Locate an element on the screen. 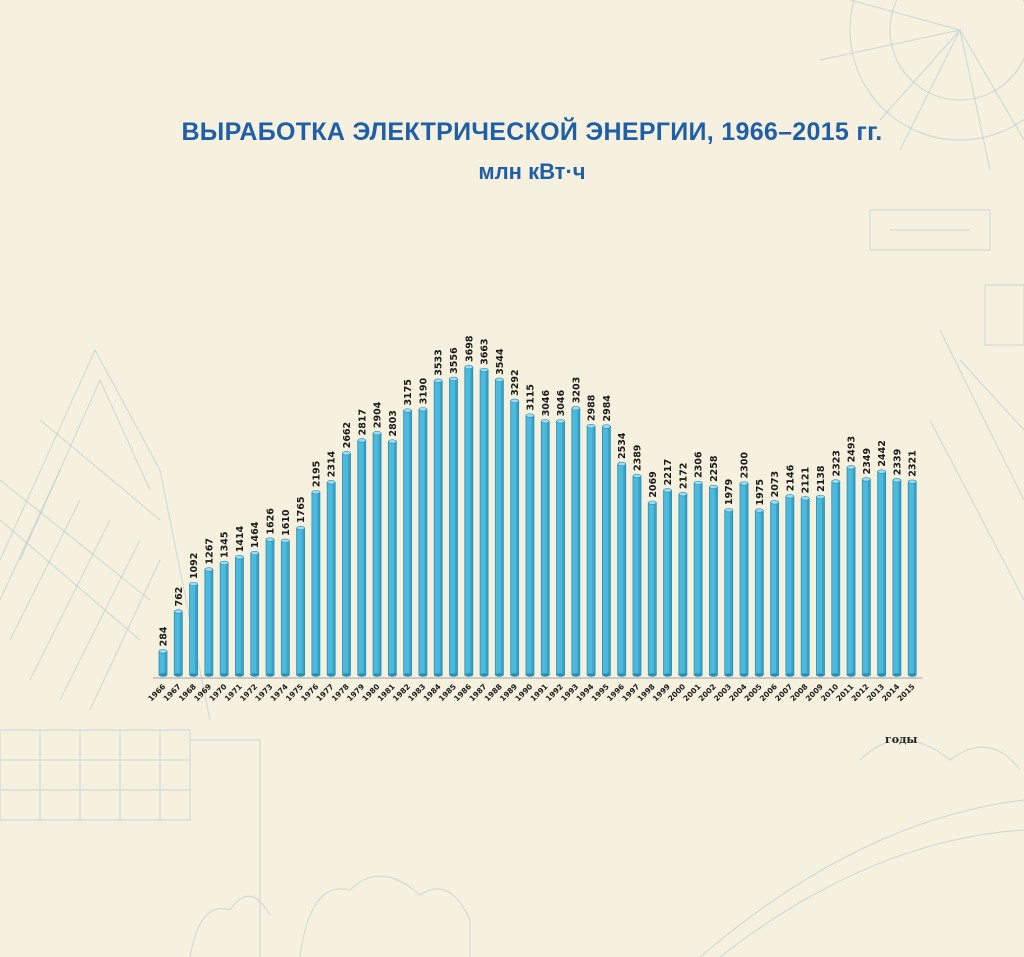 The width and height of the screenshot is (1024, 957). value-label: 2323 is located at coordinates (836, 463).